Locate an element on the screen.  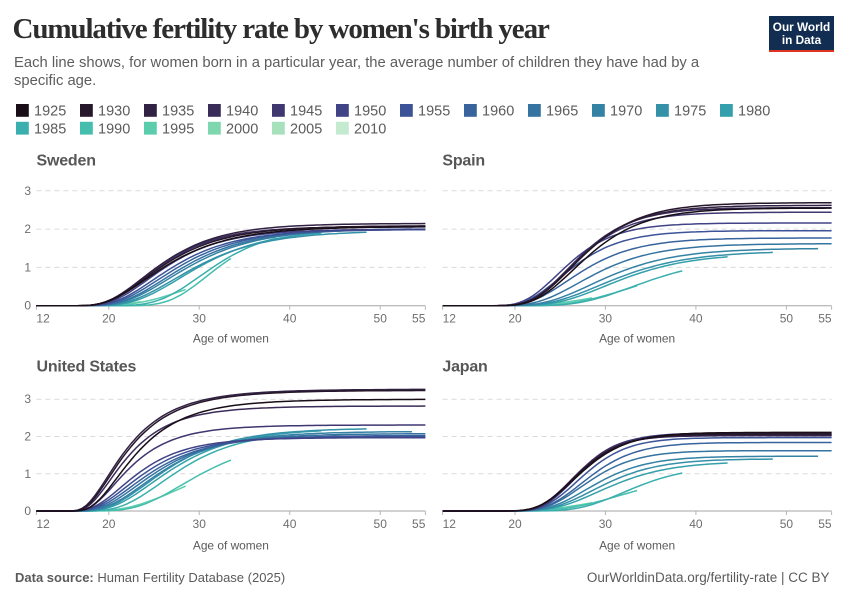
svg-text: 1955 is located at coordinates (434, 112).